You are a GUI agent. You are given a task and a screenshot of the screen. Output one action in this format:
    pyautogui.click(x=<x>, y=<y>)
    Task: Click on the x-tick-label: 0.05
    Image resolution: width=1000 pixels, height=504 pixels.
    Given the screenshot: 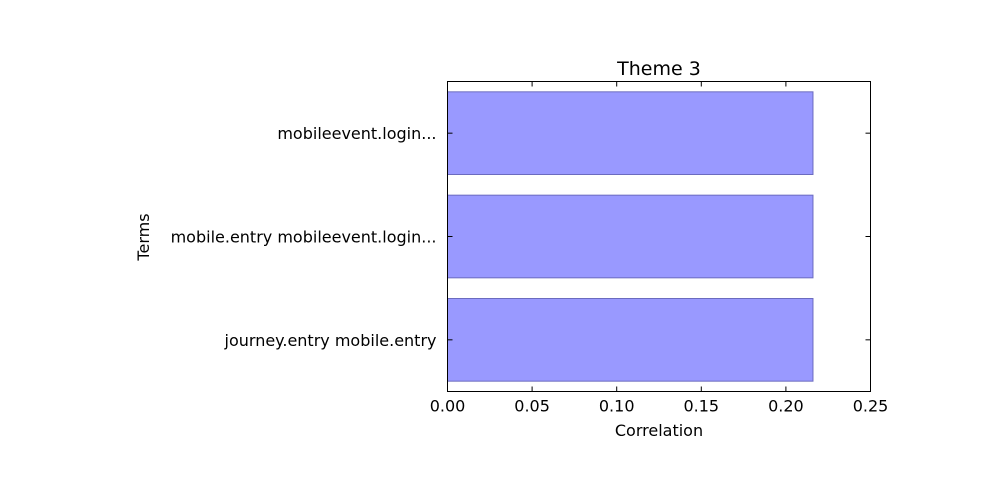 What is the action you would take?
    pyautogui.click(x=532, y=406)
    